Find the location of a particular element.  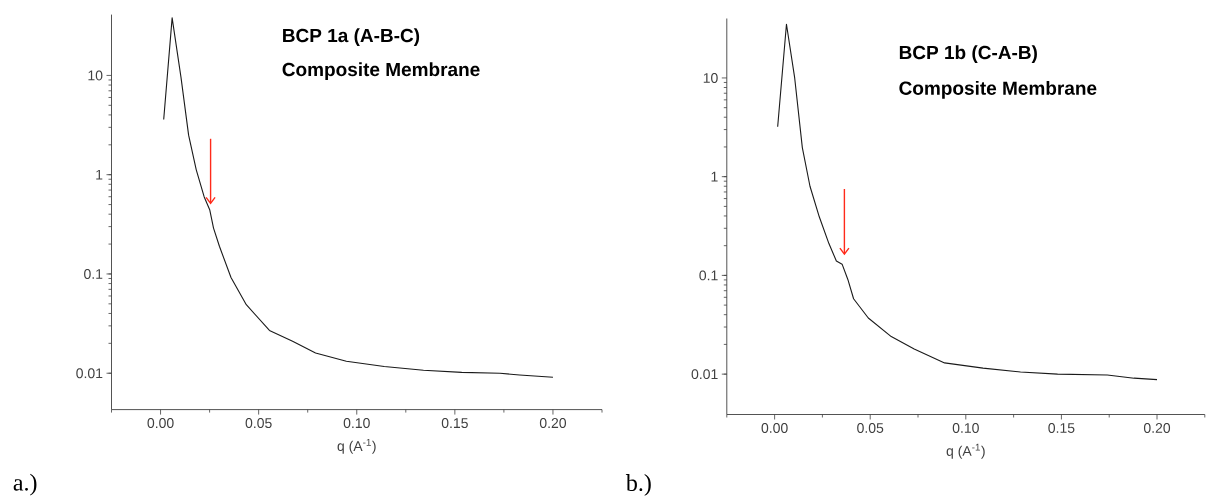

text: a.) is located at coordinates (25, 484).